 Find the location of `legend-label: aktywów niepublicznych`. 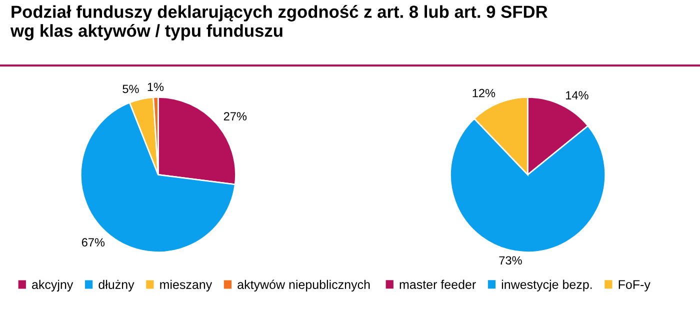

legend-label: aktywów niepublicznych is located at coordinates (304, 286).